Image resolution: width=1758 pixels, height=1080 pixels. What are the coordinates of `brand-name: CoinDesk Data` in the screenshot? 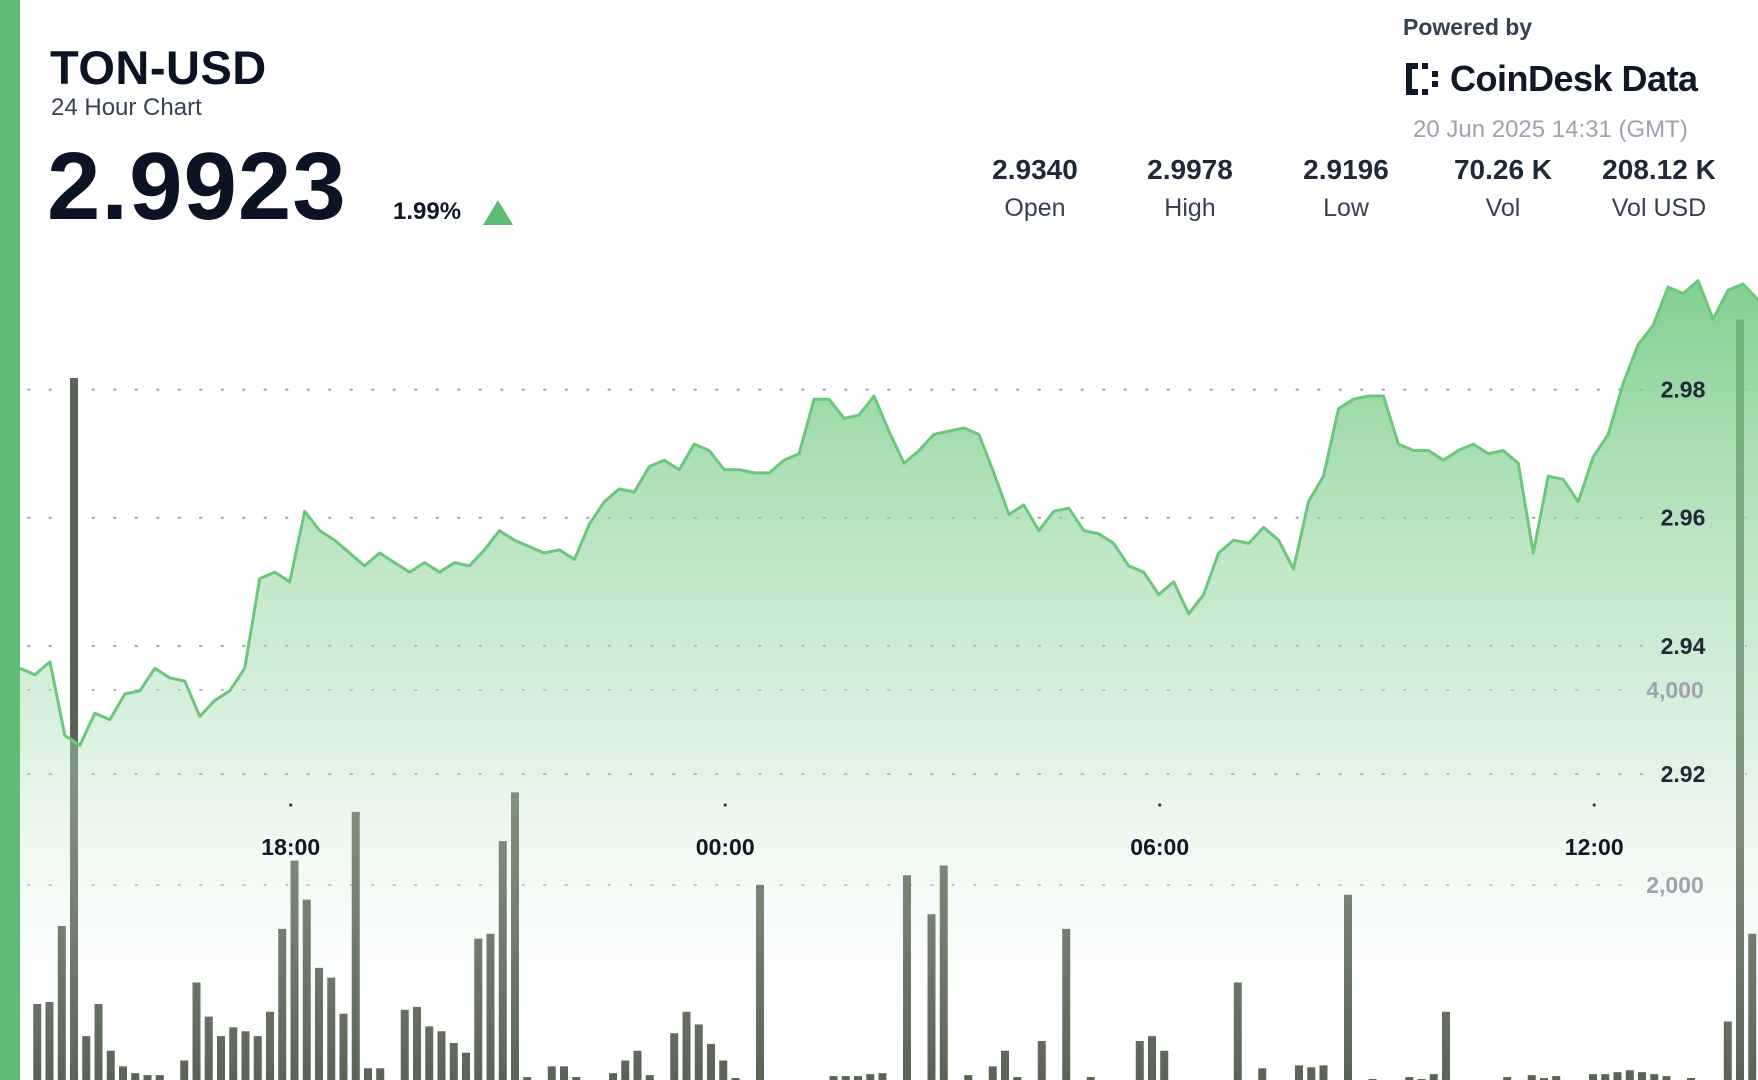 It's located at (1574, 78).